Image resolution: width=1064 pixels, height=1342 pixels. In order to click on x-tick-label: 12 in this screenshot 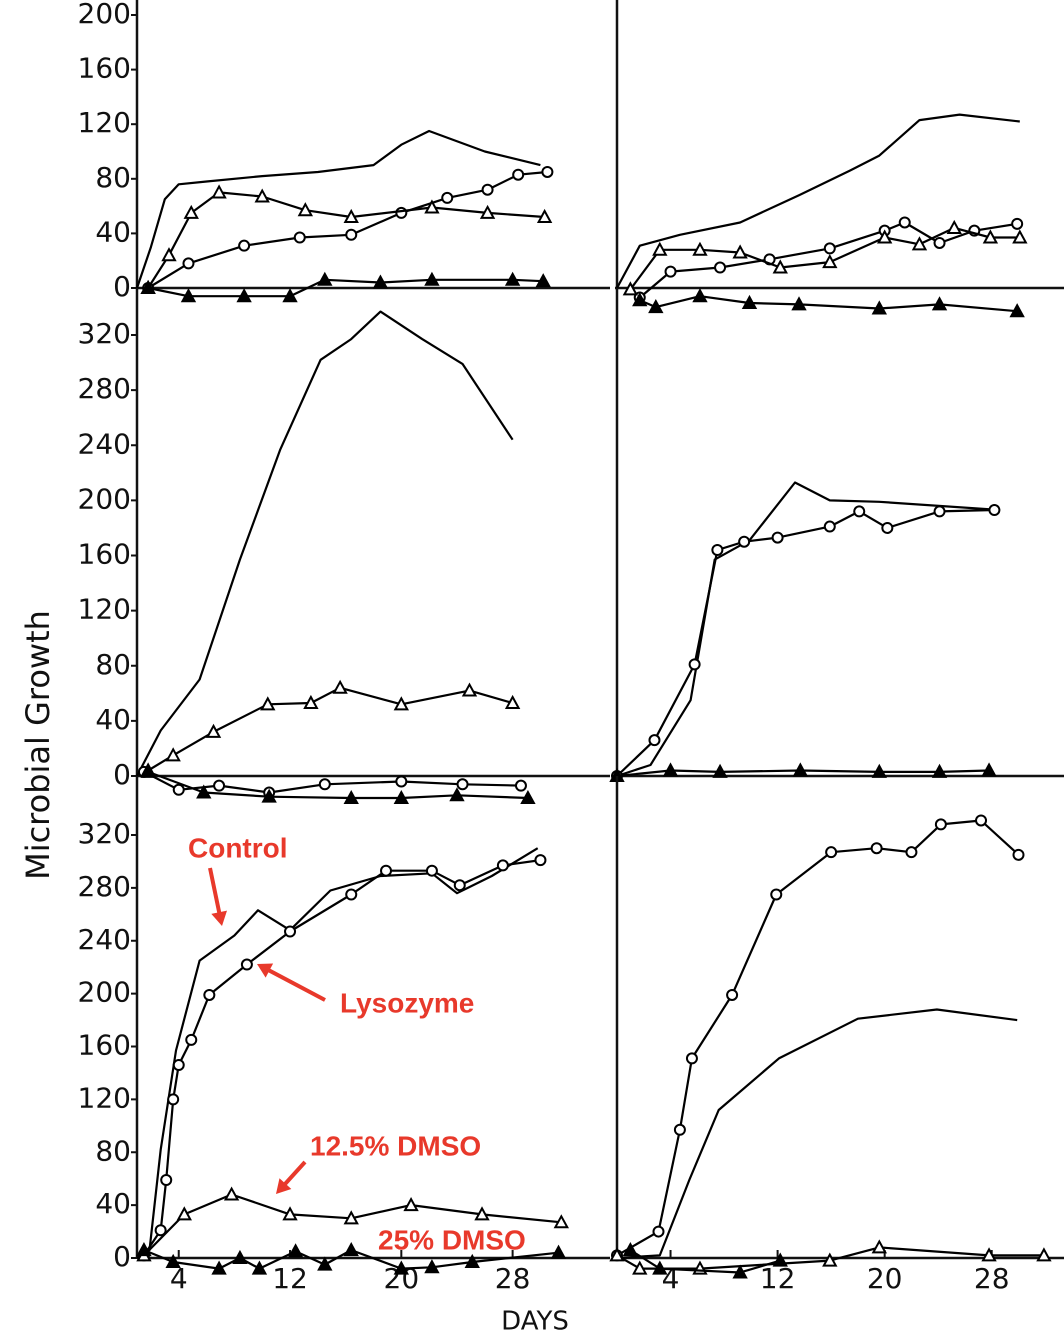, I will do `click(778, 1278)`.